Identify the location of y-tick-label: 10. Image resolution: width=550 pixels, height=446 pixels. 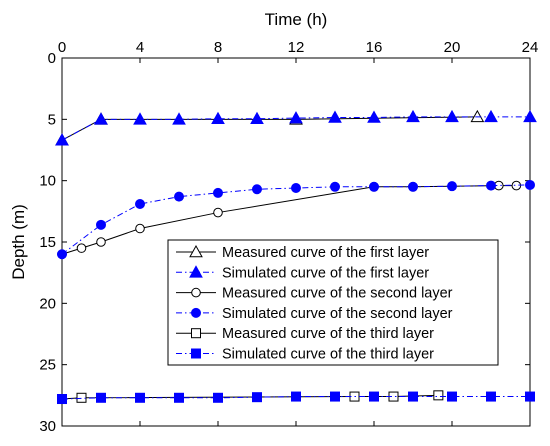
(47, 181).